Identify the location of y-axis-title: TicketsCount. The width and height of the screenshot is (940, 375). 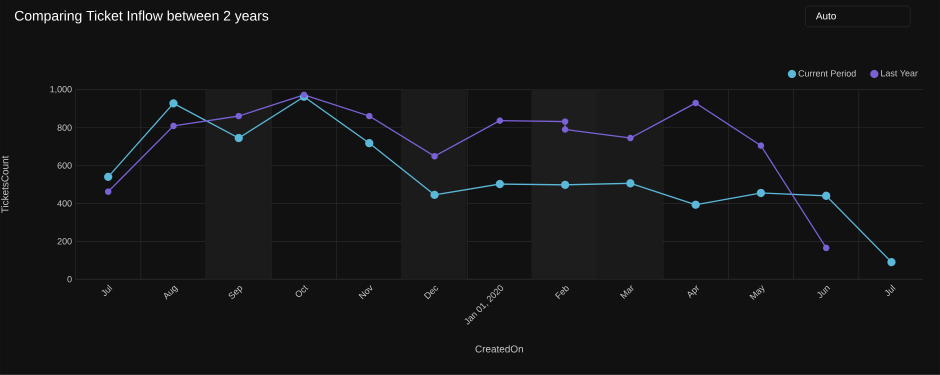
(4, 185).